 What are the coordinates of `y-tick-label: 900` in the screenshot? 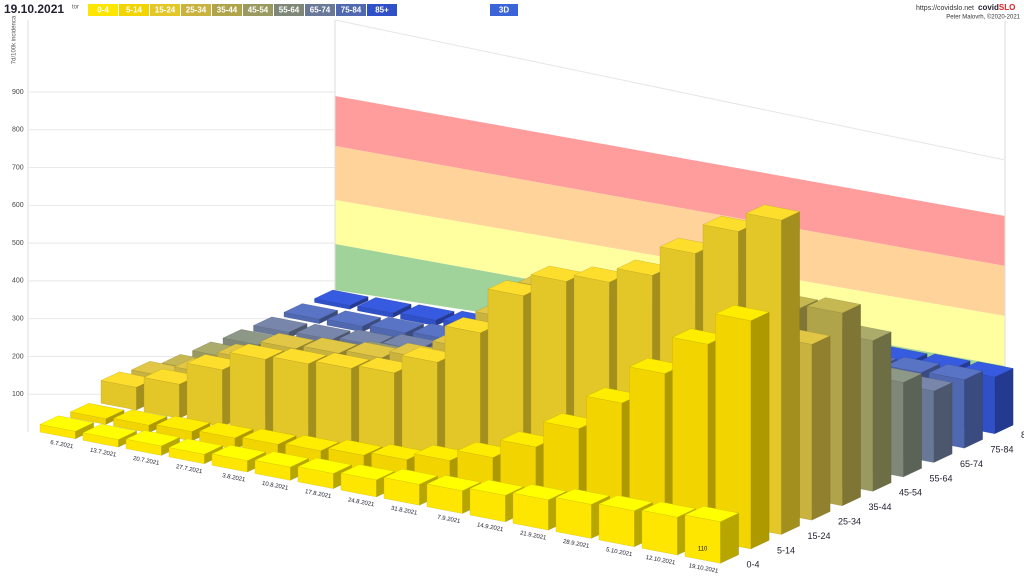 It's located at (18, 92).